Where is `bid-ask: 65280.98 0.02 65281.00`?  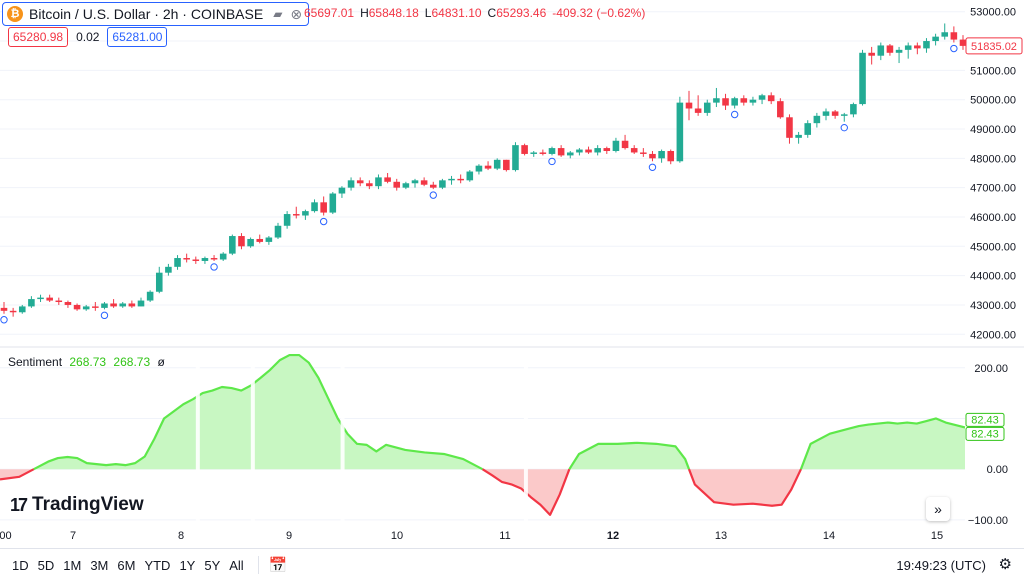 bid-ask: 65280.98 0.02 65281.00 is located at coordinates (88, 37).